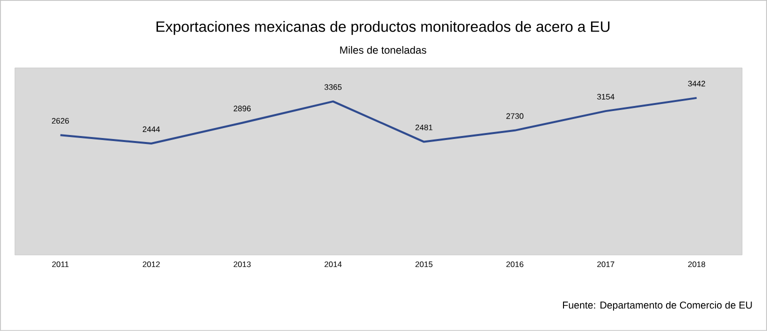  I want to click on source-note: Fuente: Departamento de Comercio de EU, so click(657, 306).